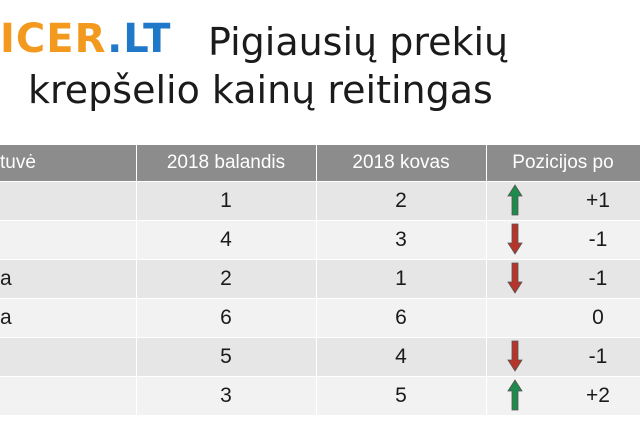  What do you see at coordinates (401, 395) in the screenshot?
I see `march-rank-cell: 5` at bounding box center [401, 395].